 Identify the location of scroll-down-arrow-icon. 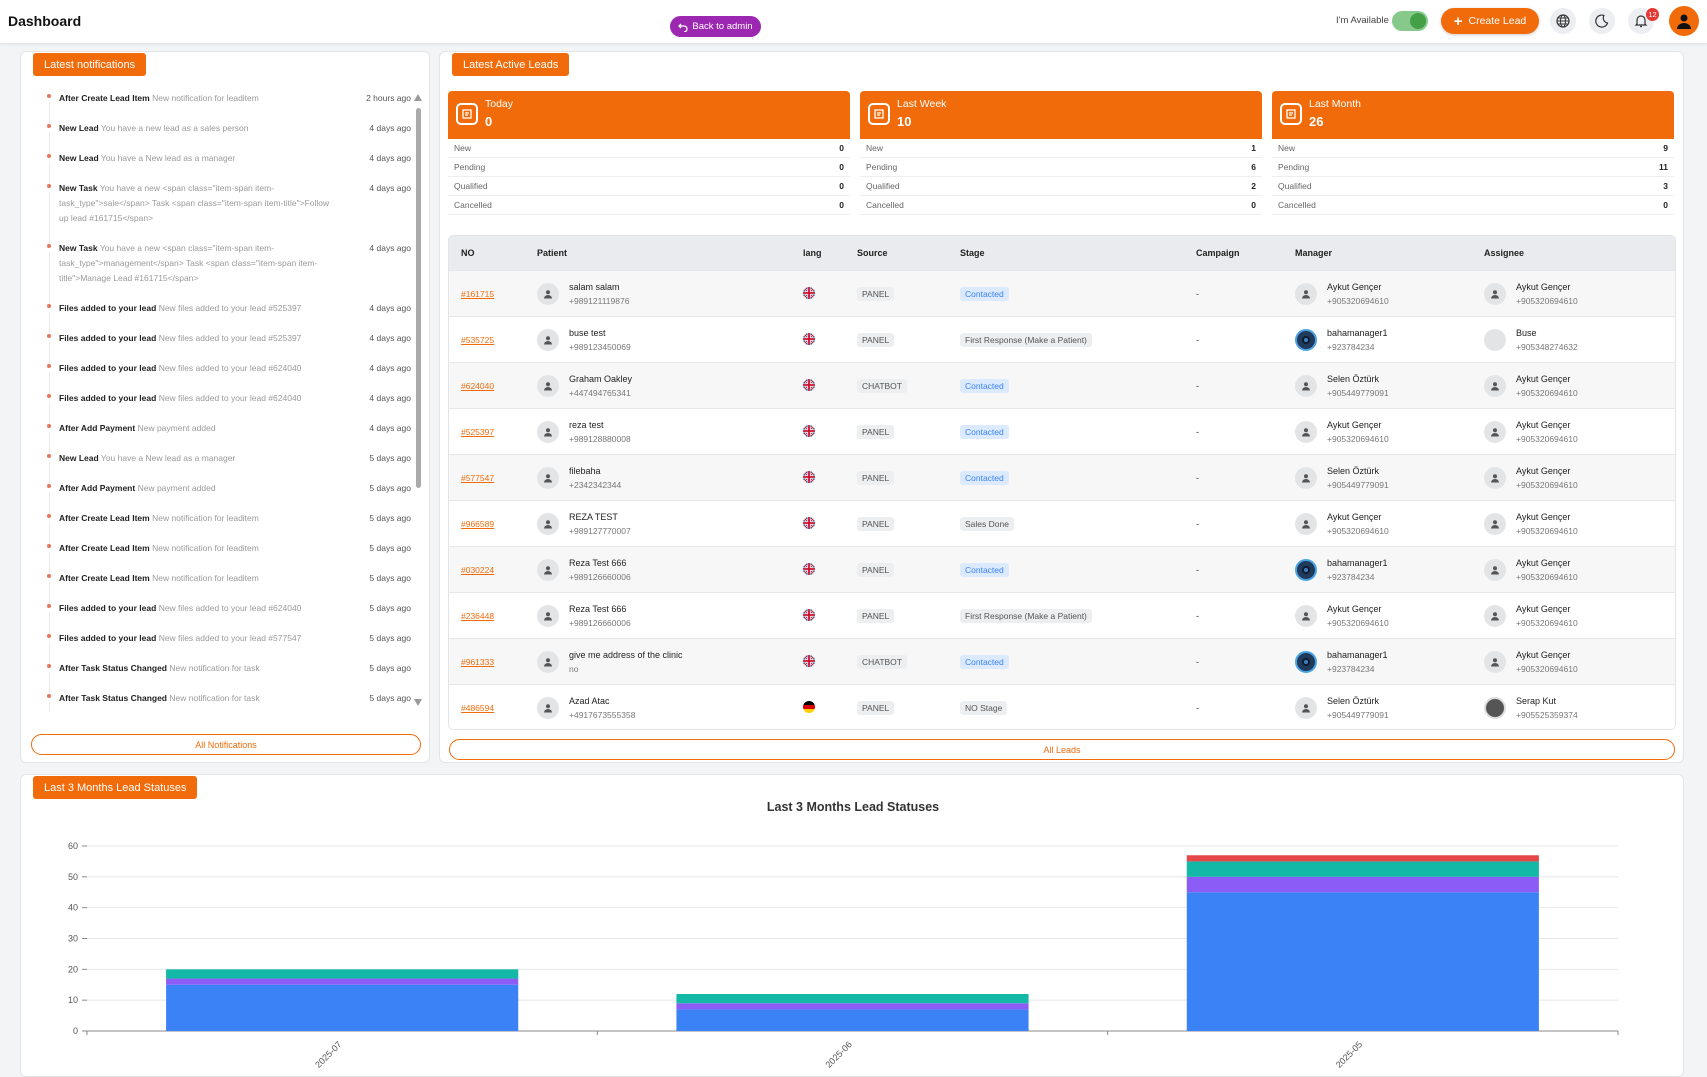
(418, 702).